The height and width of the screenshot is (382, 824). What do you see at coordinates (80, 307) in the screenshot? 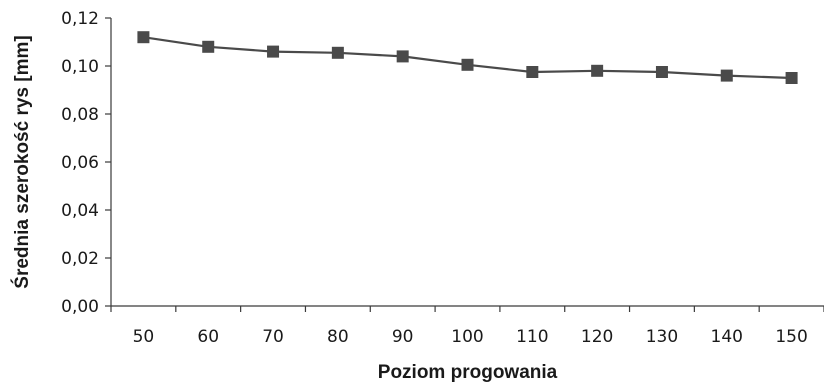
I see `y-tick-label: 0,00` at bounding box center [80, 307].